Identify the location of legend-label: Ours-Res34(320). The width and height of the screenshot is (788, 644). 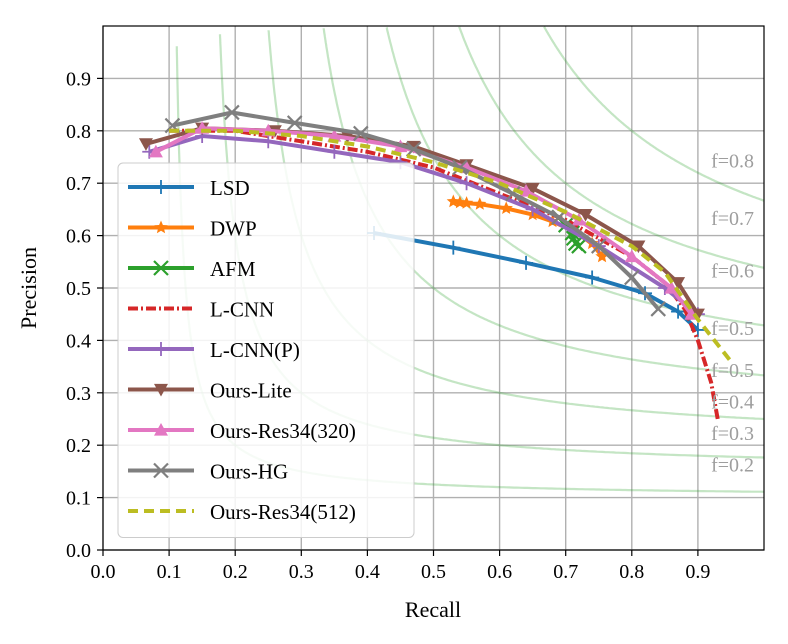
(283, 431).